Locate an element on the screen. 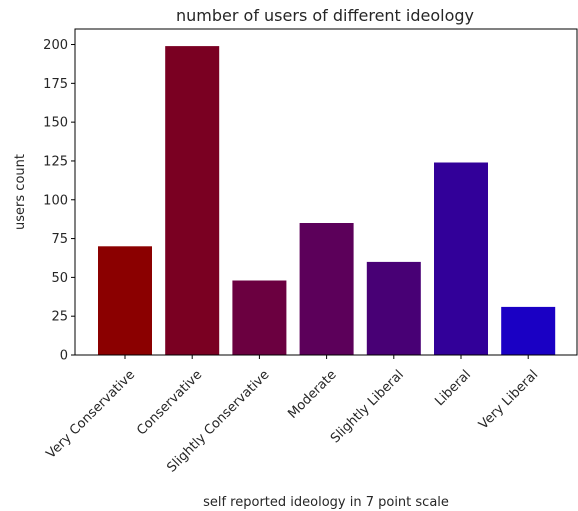 This screenshot has width=578, height=511. x-tick-label: Conservative is located at coordinates (169, 402).